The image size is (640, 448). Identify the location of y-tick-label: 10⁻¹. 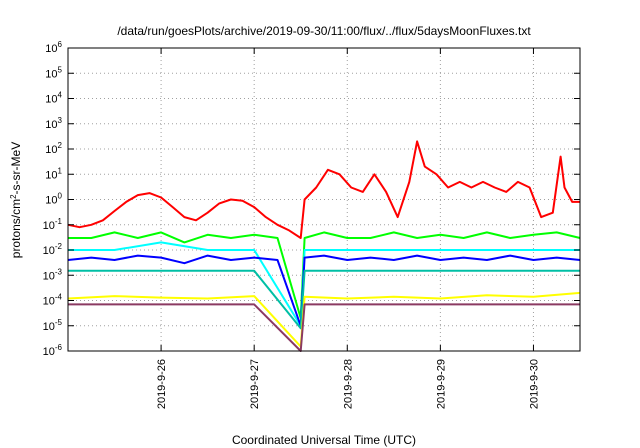
(53, 224).